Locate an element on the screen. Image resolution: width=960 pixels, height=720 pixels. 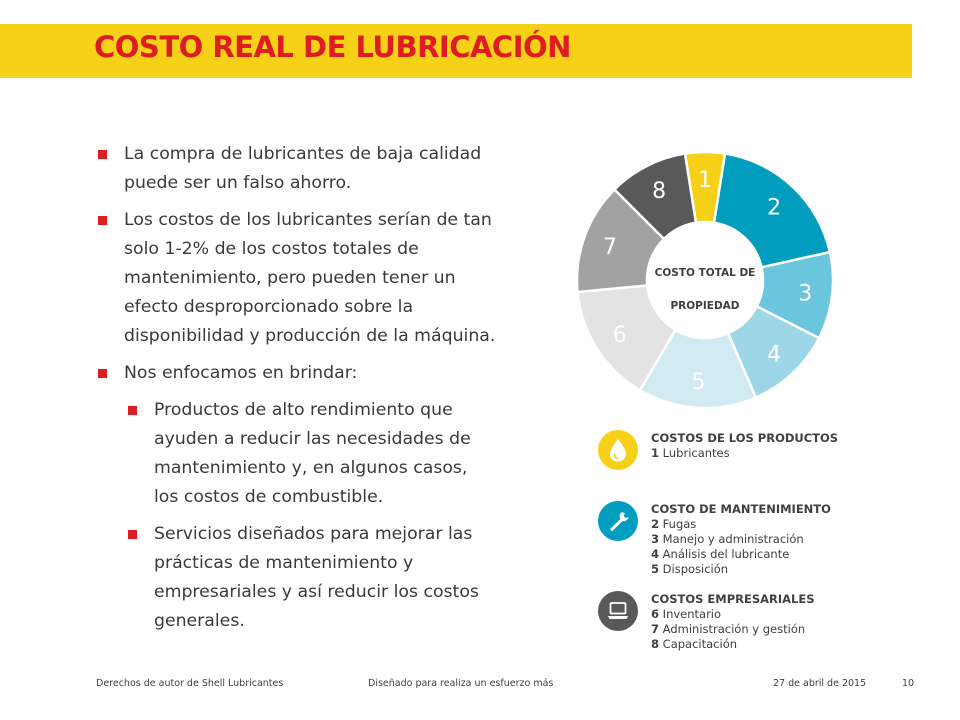
legend-title: COSTO DE MANTENIMIENTO is located at coordinates (741, 509).